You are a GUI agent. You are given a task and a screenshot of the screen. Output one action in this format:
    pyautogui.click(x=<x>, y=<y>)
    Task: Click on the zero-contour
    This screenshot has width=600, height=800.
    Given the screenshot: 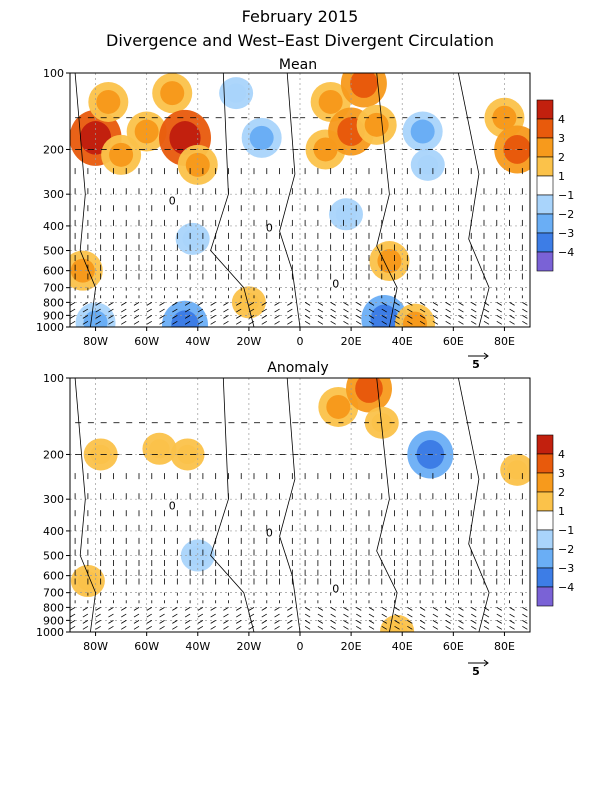 What is the action you would take?
    pyautogui.click(x=290, y=200)
    